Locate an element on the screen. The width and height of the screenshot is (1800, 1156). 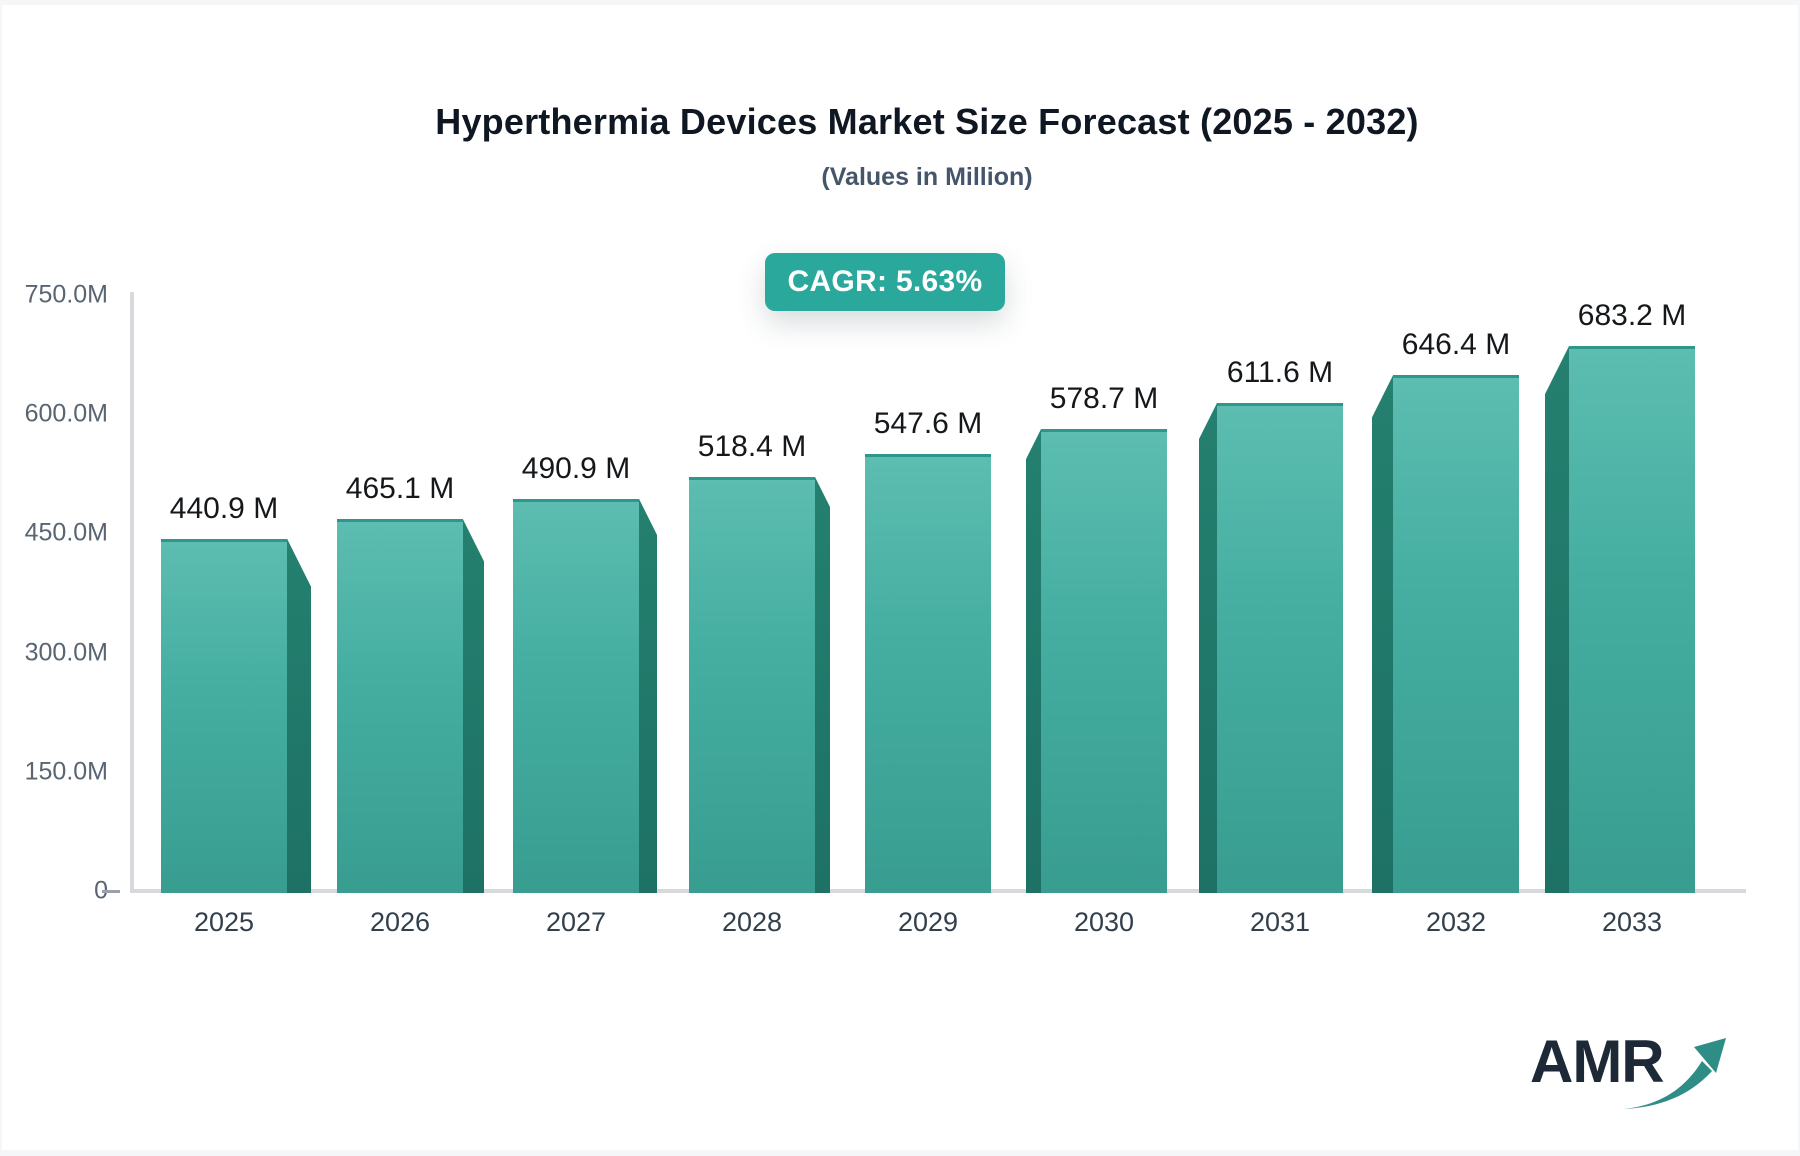
bar-side-face-2028 is located at coordinates (822, 685).